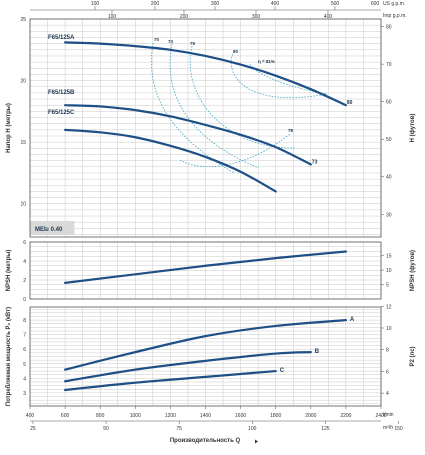 The image size is (425, 455). Describe the element at coordinates (23, 205) in the screenshot. I see `y-axis-tick-label: 10` at that location.